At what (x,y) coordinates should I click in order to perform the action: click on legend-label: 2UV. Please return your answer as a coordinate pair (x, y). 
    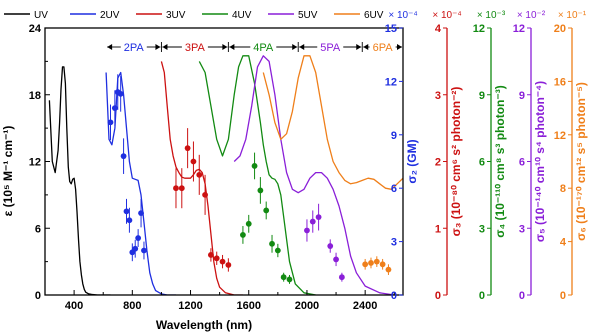
    Looking at the image, I should click on (110, 15).